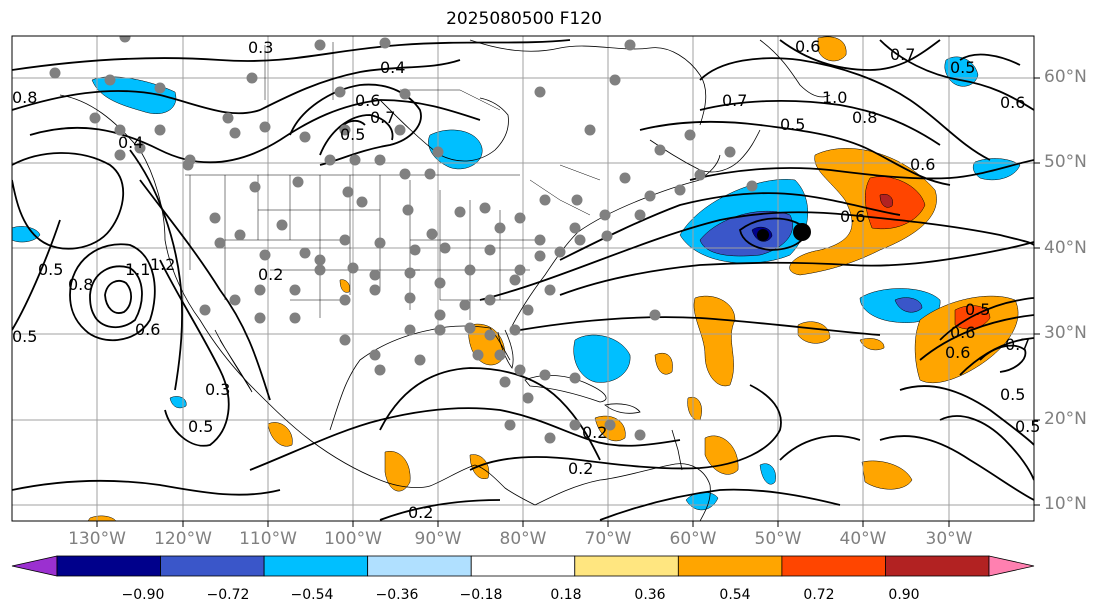 This screenshot has height=615, width=1105. What do you see at coordinates (97, 539) in the screenshot?
I see `lon-label-130w: 130°W` at bounding box center [97, 539].